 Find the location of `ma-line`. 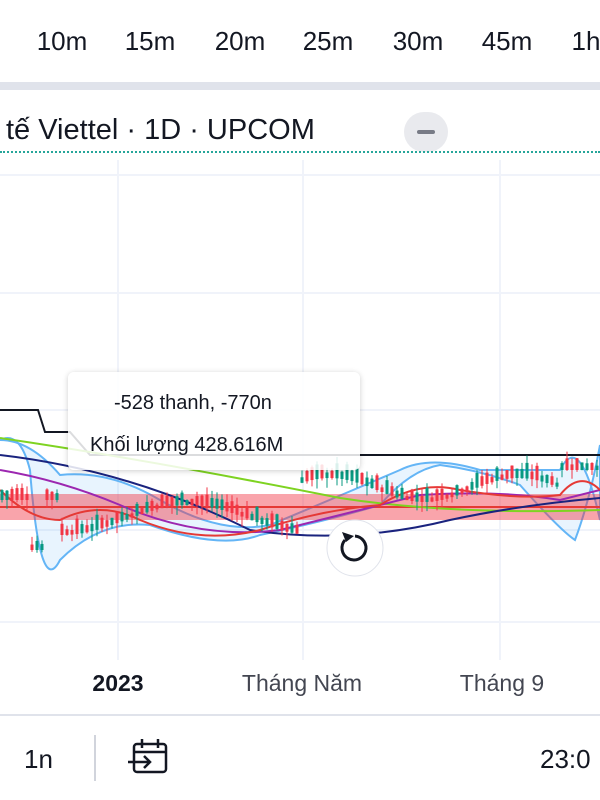

ma-line is located at coordinates (300, 495).